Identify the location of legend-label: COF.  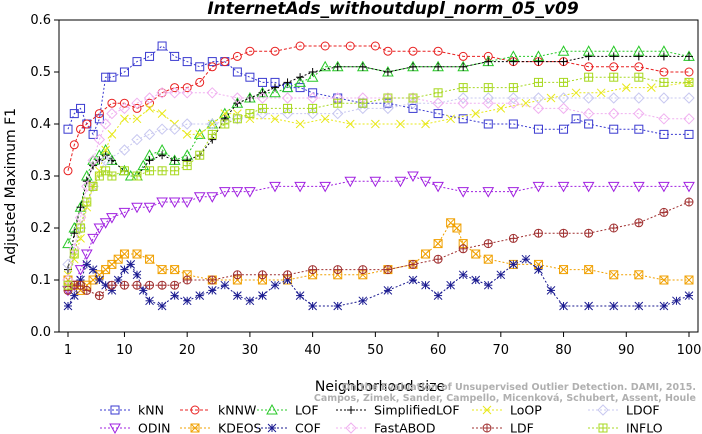
(308, 427).